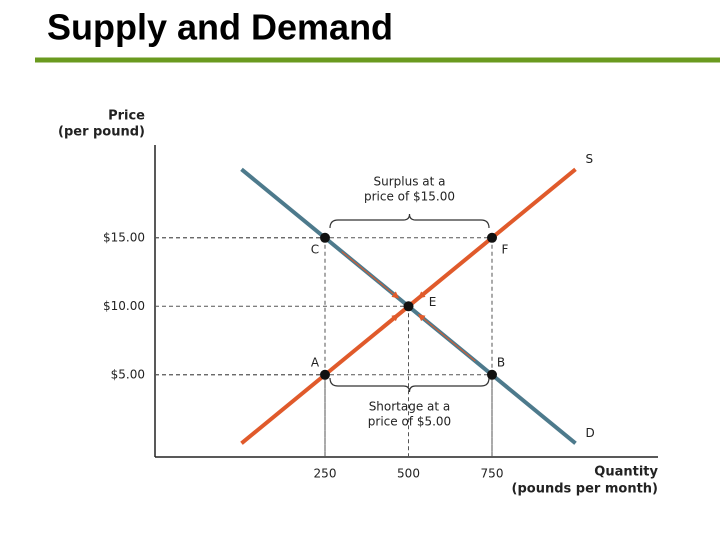  Describe the element at coordinates (590, 159) in the screenshot. I see `series-label: S` at that location.